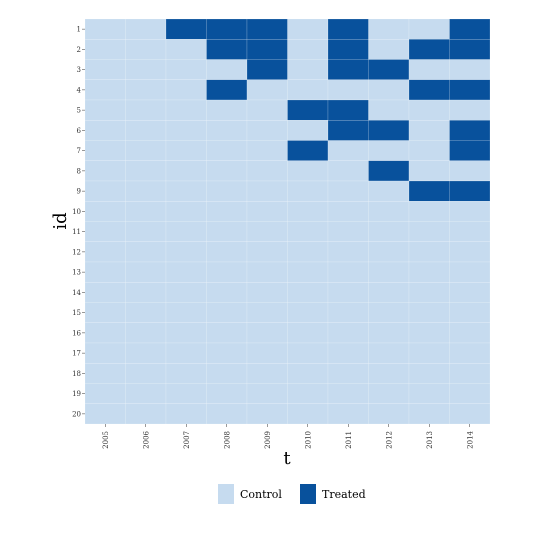 The image size is (537, 537). I want to click on cell-1-2010, so click(308, 29).